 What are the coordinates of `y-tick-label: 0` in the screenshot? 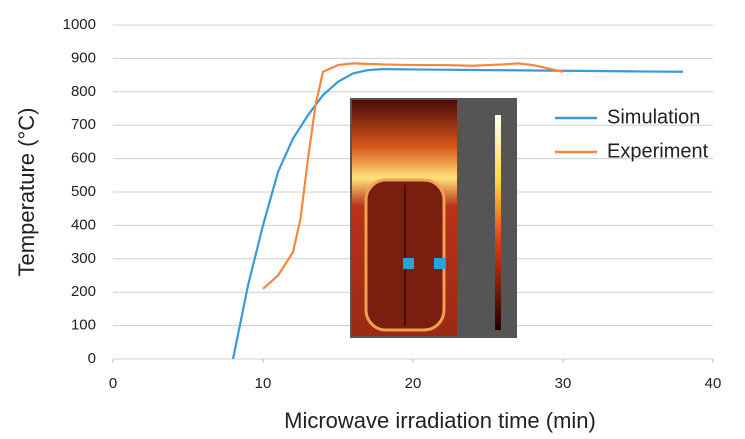 It's located at (92, 358).